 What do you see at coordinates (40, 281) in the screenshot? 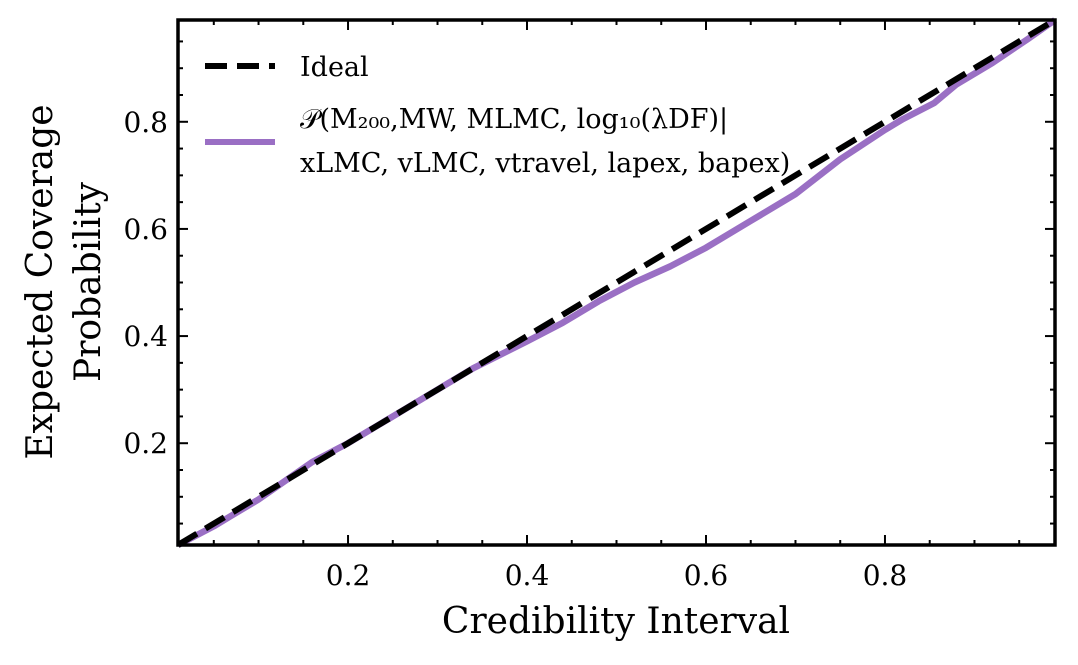
I see `y-axis-label-line-1: Expected Coverage` at bounding box center [40, 281].